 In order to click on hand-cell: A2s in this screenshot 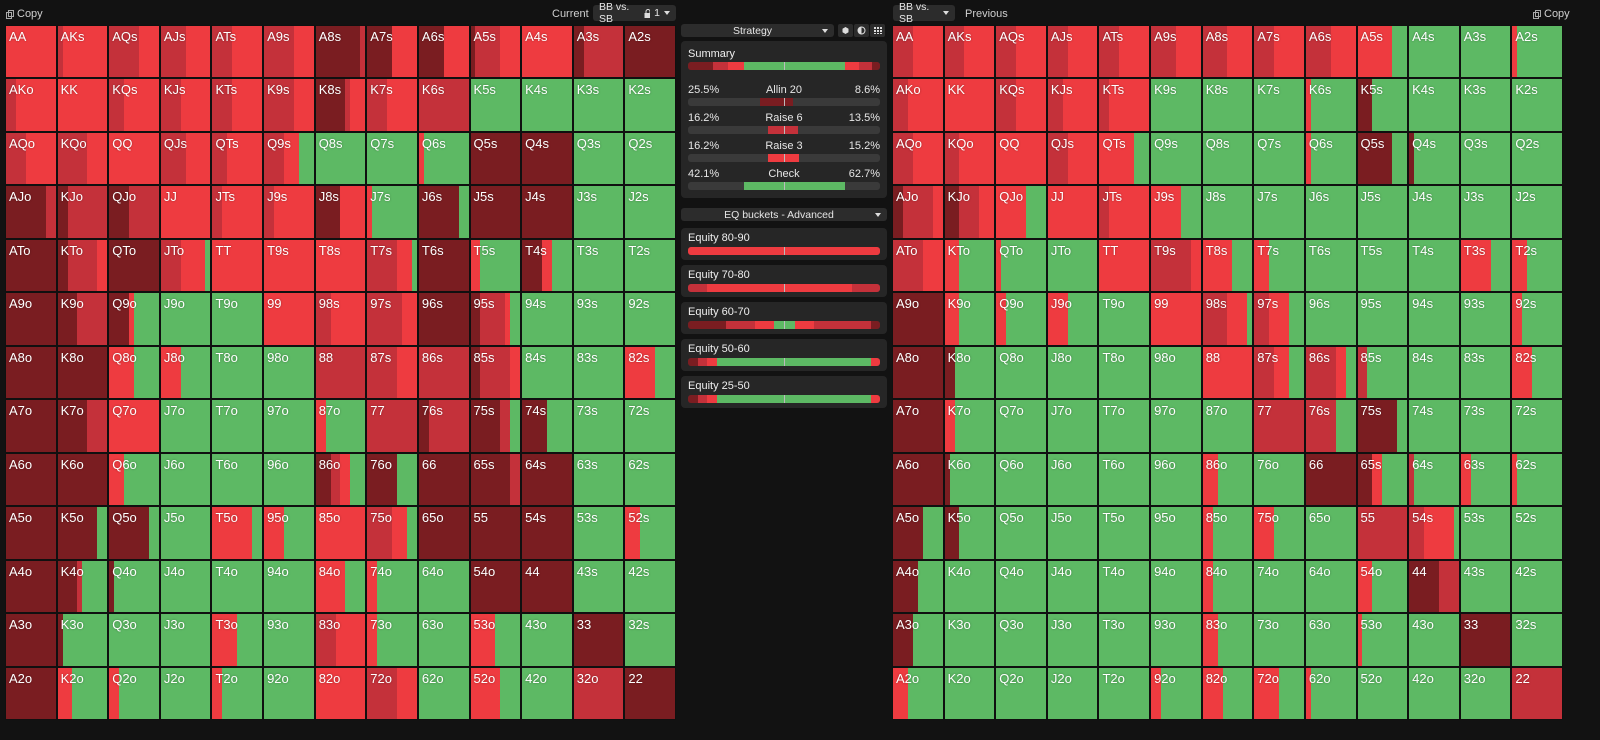, I will do `click(1537, 52)`.